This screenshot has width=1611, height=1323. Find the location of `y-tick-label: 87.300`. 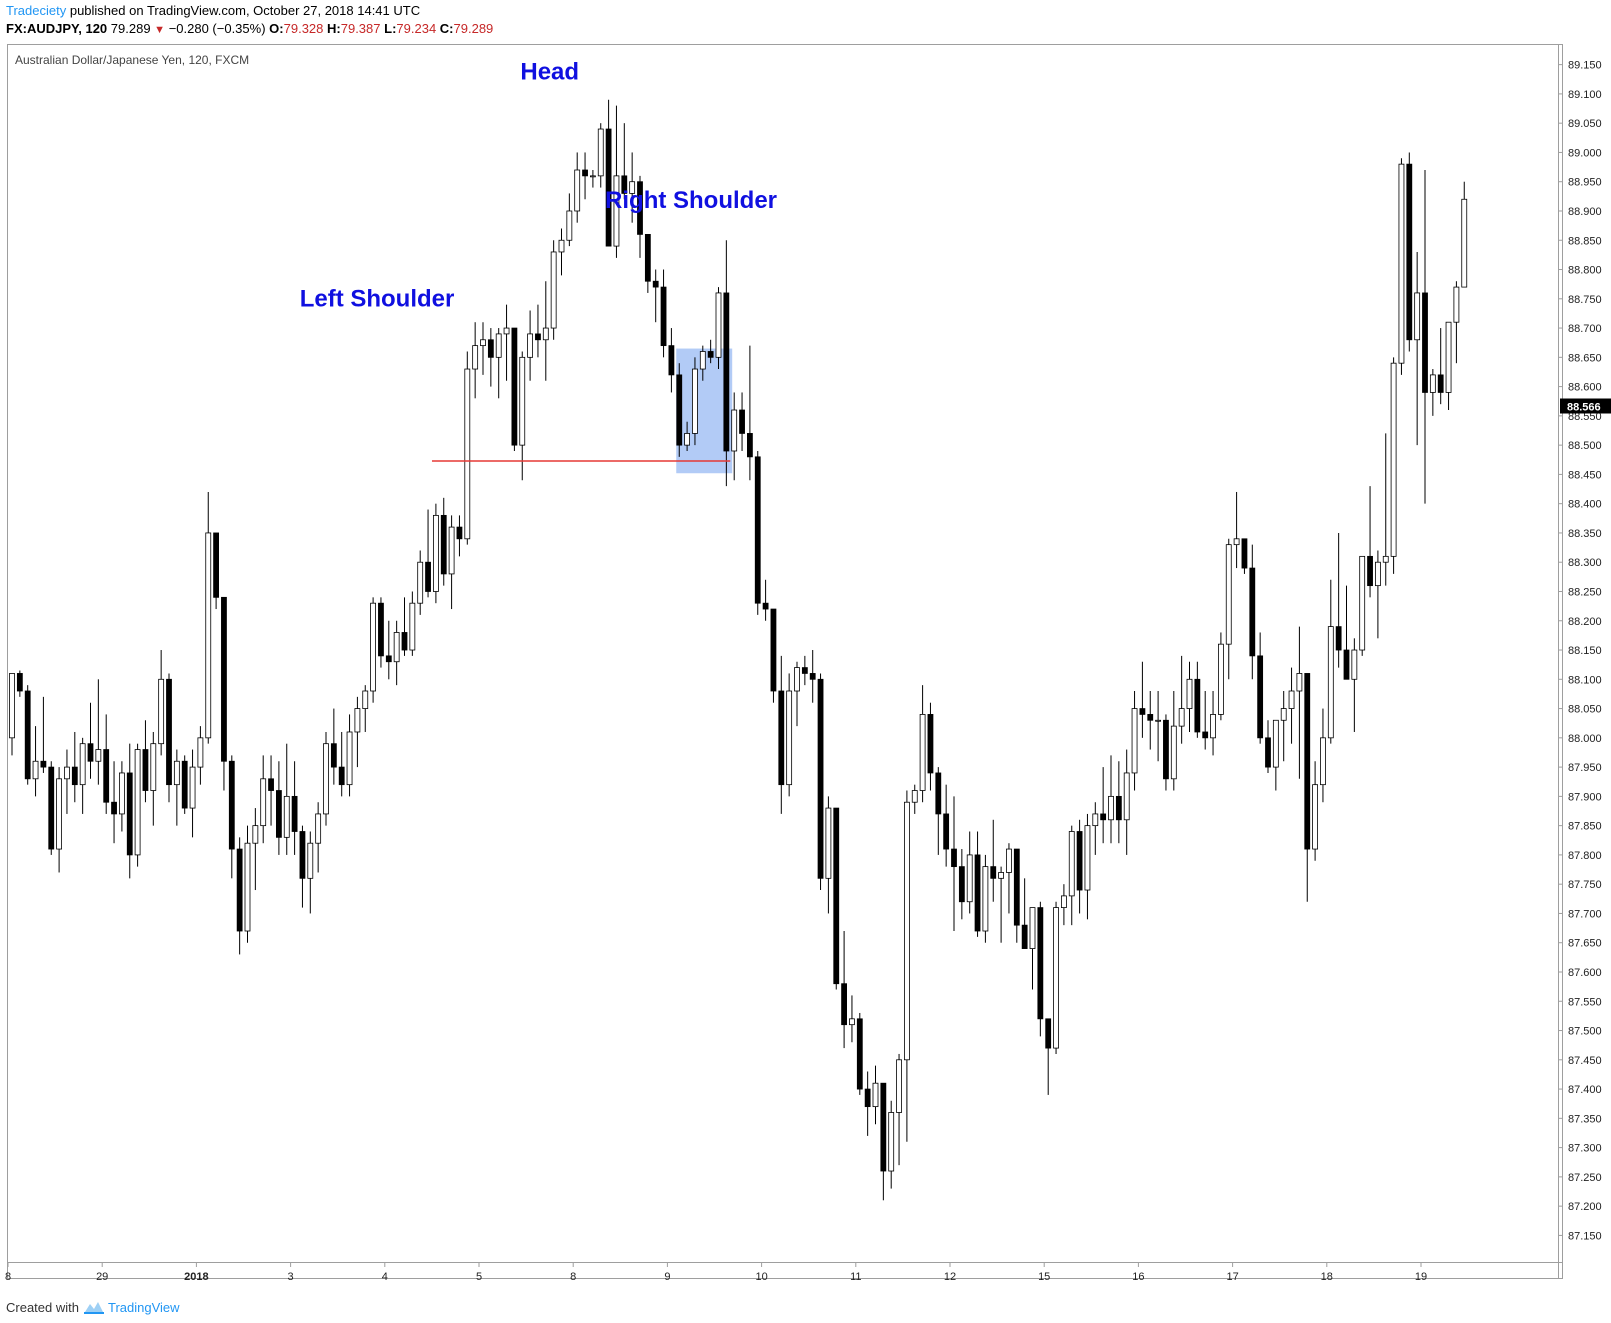

y-tick-label: 87.300 is located at coordinates (1585, 1149).